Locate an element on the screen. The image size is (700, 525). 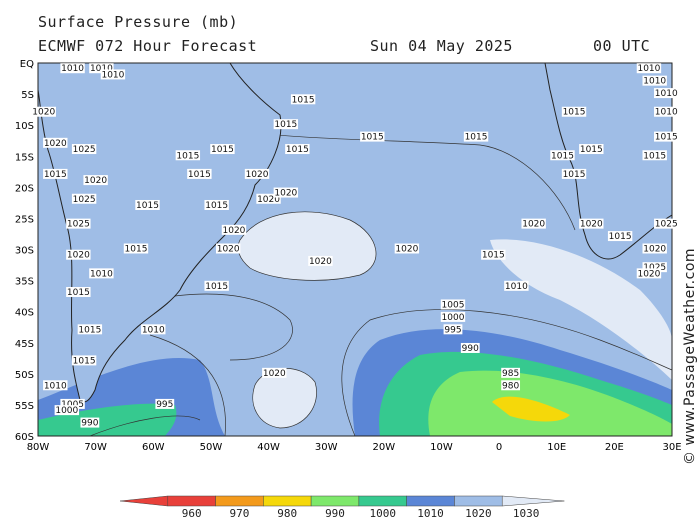
lon-tick-label: 50W is located at coordinates (211, 447).